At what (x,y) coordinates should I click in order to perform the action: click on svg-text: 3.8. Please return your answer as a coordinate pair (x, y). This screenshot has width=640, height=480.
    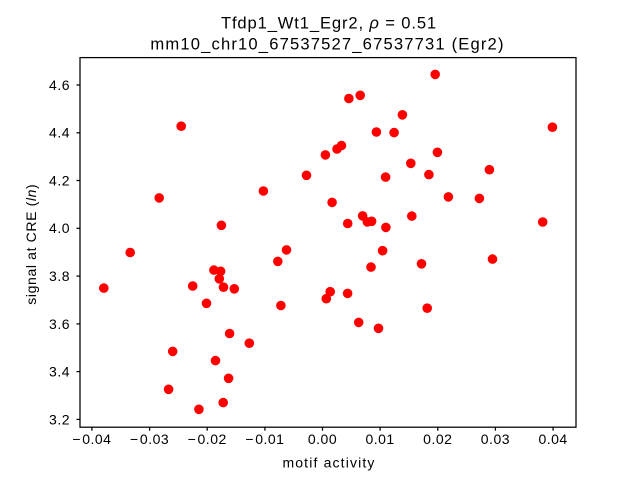
    Looking at the image, I should click on (59, 276).